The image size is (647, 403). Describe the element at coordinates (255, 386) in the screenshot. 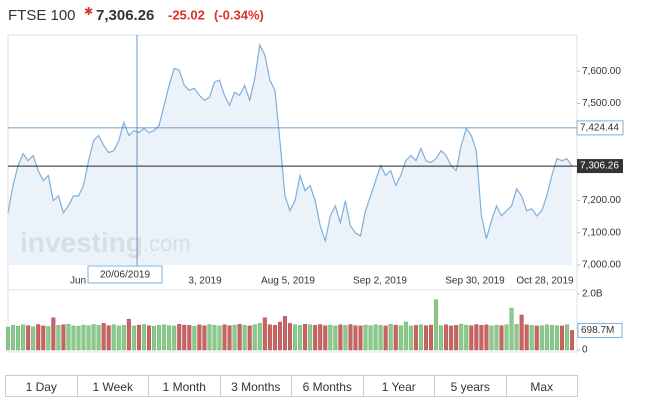

I see `range-button: 3 Months` at that location.